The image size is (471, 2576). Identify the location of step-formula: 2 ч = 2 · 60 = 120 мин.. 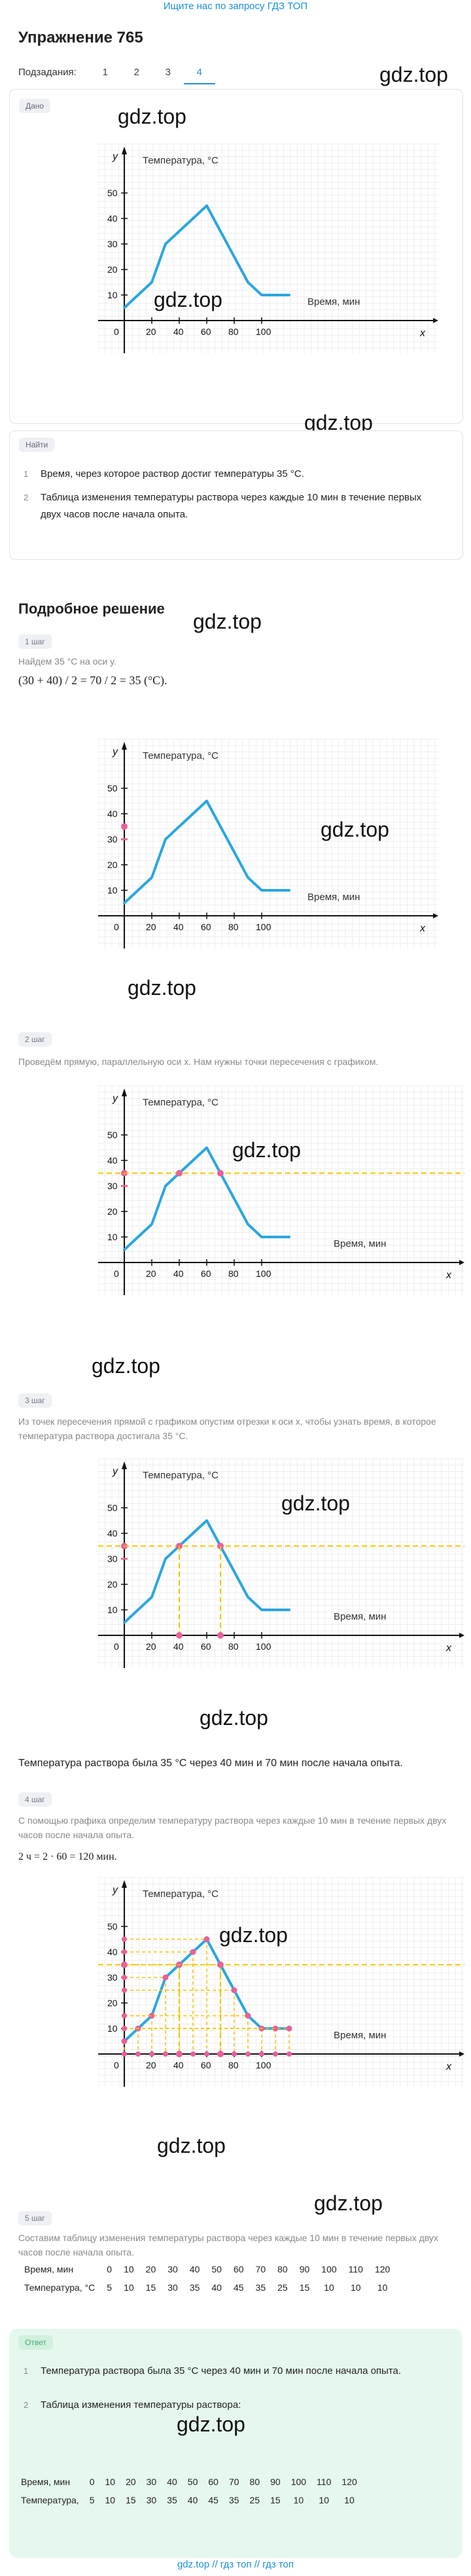
(67, 1857).